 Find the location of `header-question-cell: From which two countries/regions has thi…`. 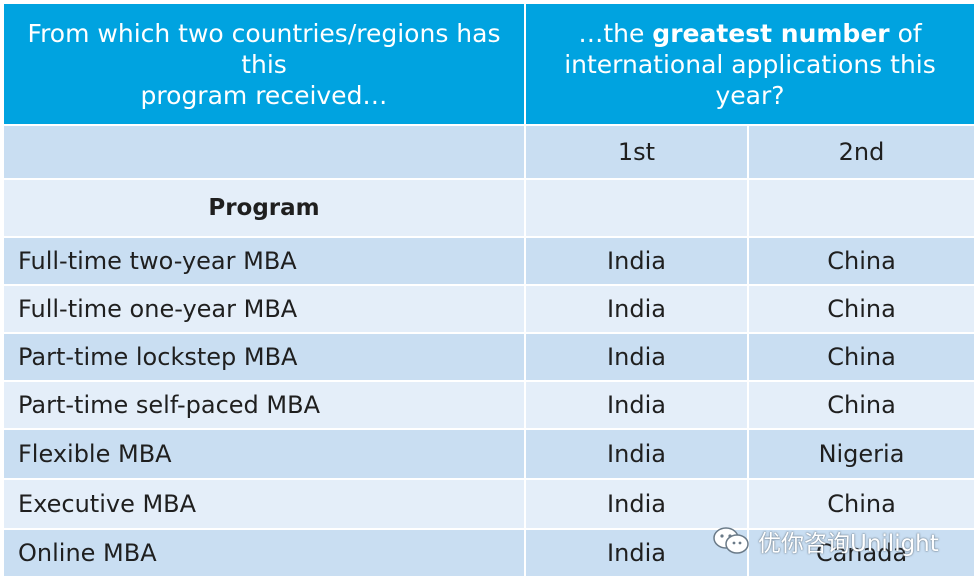

header-question-cell: From which two countries/regions has thi… is located at coordinates (265, 65).